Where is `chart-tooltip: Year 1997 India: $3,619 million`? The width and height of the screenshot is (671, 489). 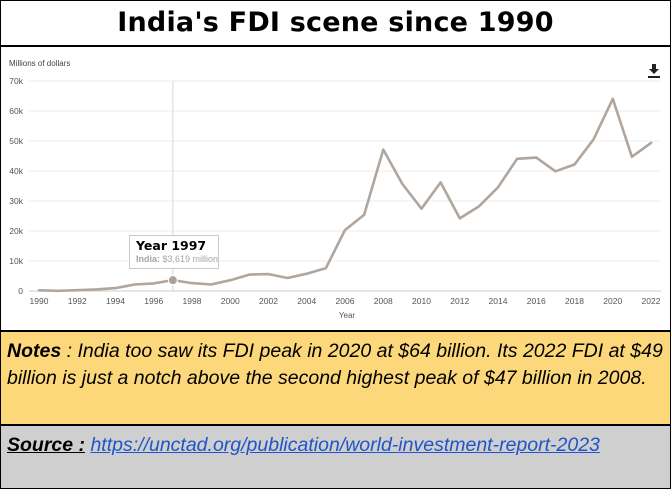
chart-tooltip: Year 1997 India: $3,619 million is located at coordinates (174, 252).